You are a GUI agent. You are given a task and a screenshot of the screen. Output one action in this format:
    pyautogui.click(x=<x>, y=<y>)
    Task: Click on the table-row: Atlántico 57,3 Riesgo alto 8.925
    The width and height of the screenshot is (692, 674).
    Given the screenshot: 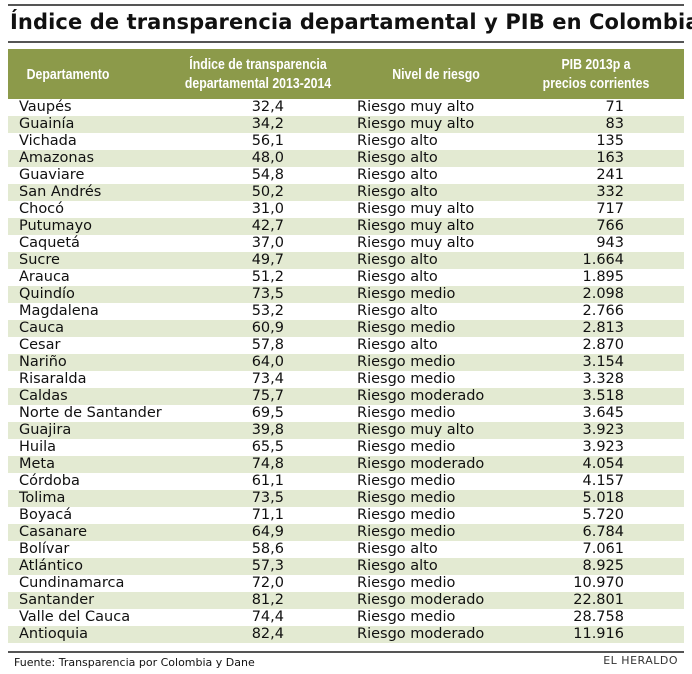 What is the action you would take?
    pyautogui.click(x=346, y=566)
    